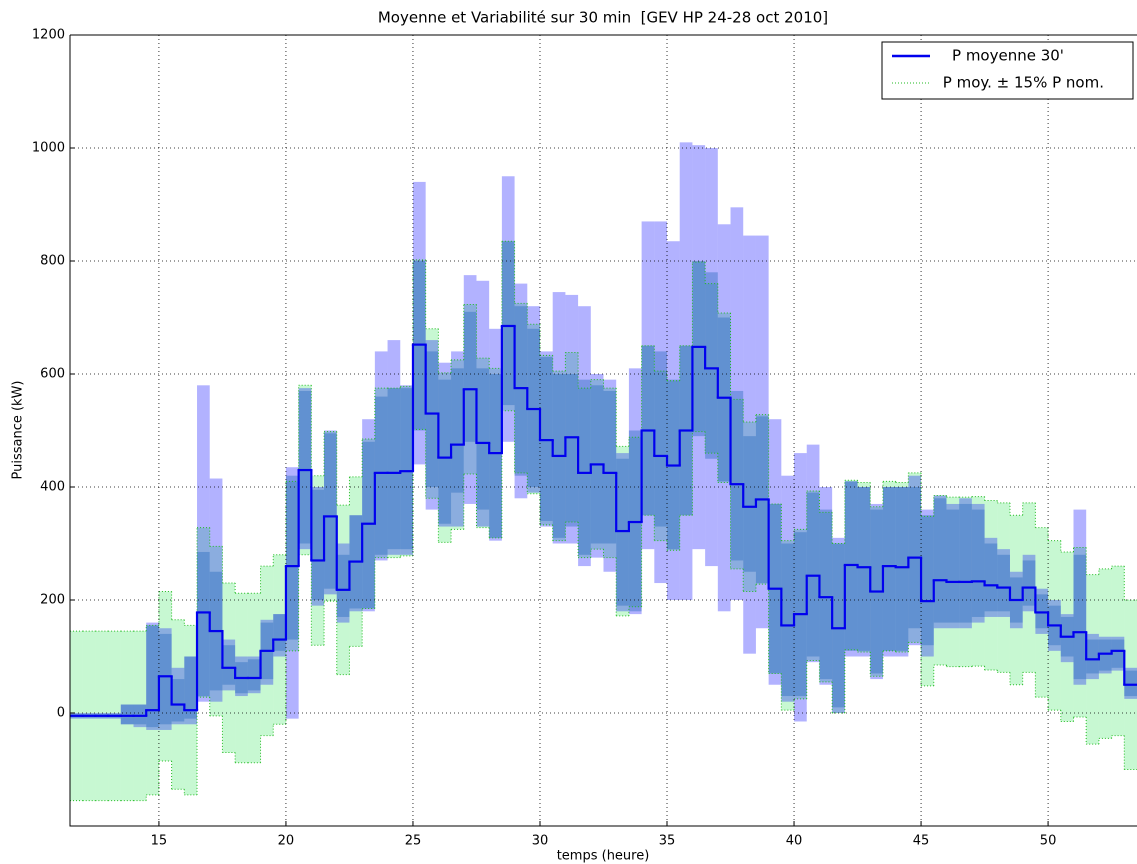  What do you see at coordinates (1048, 841) in the screenshot?
I see `x-tick-label: 50` at bounding box center [1048, 841].